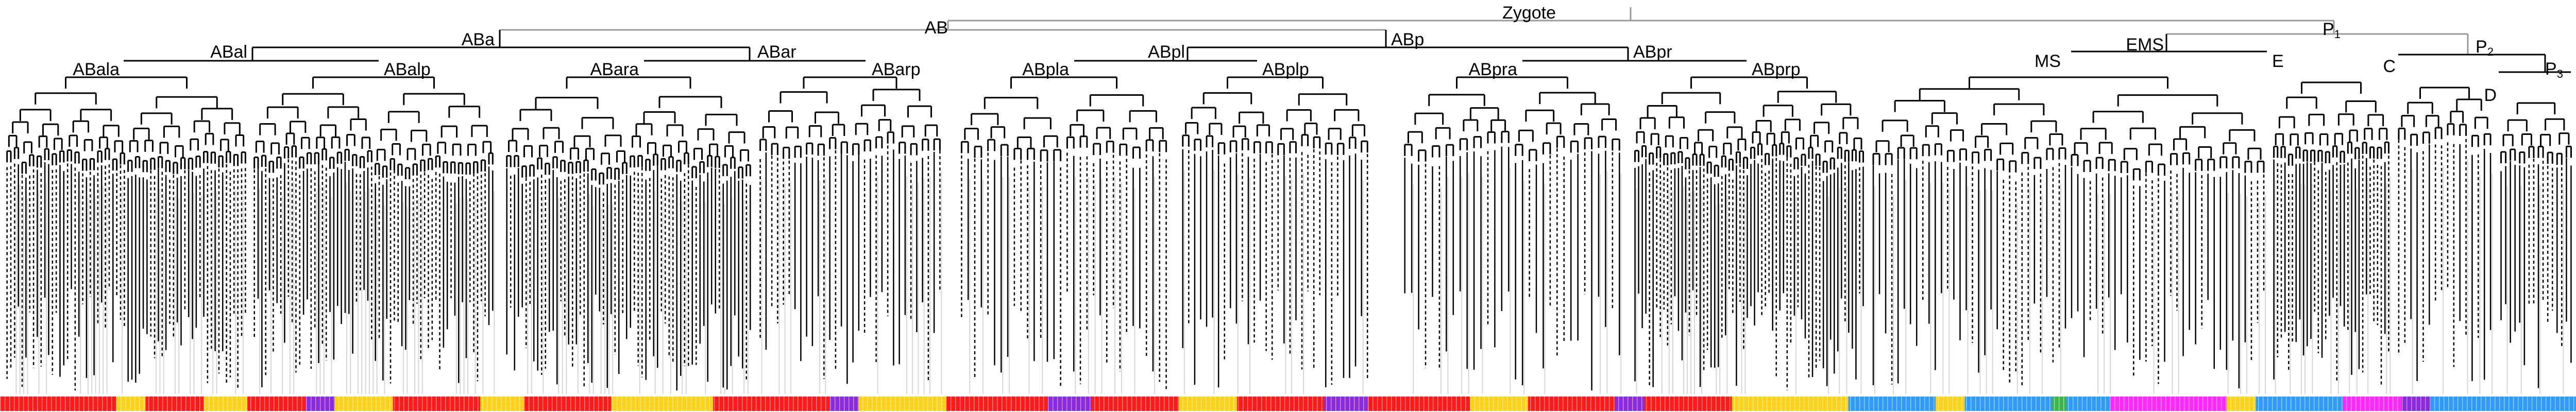 Image resolution: width=2576 pixels, height=412 pixels. I want to click on label-D: D, so click(2490, 95).